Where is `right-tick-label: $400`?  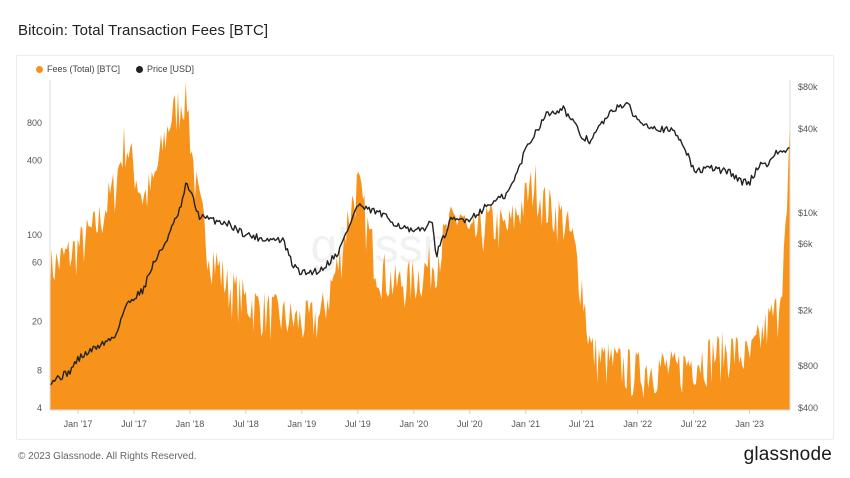
right-tick-label: $400 is located at coordinates (808, 408).